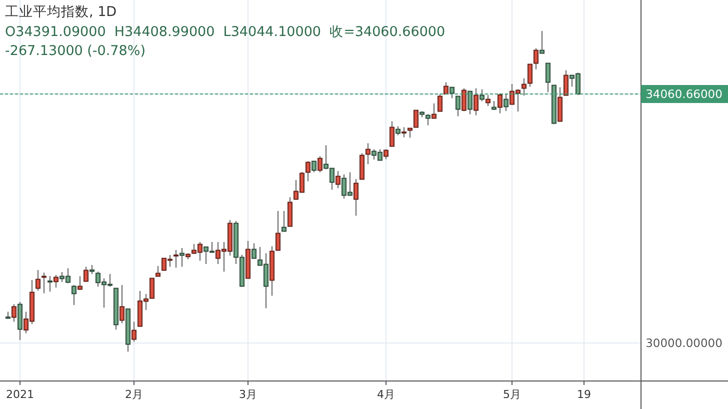 The width and height of the screenshot is (728, 409). Describe the element at coordinates (75, 51) in the screenshot. I see `annotation: -267.13000 (-0.78%)` at that location.